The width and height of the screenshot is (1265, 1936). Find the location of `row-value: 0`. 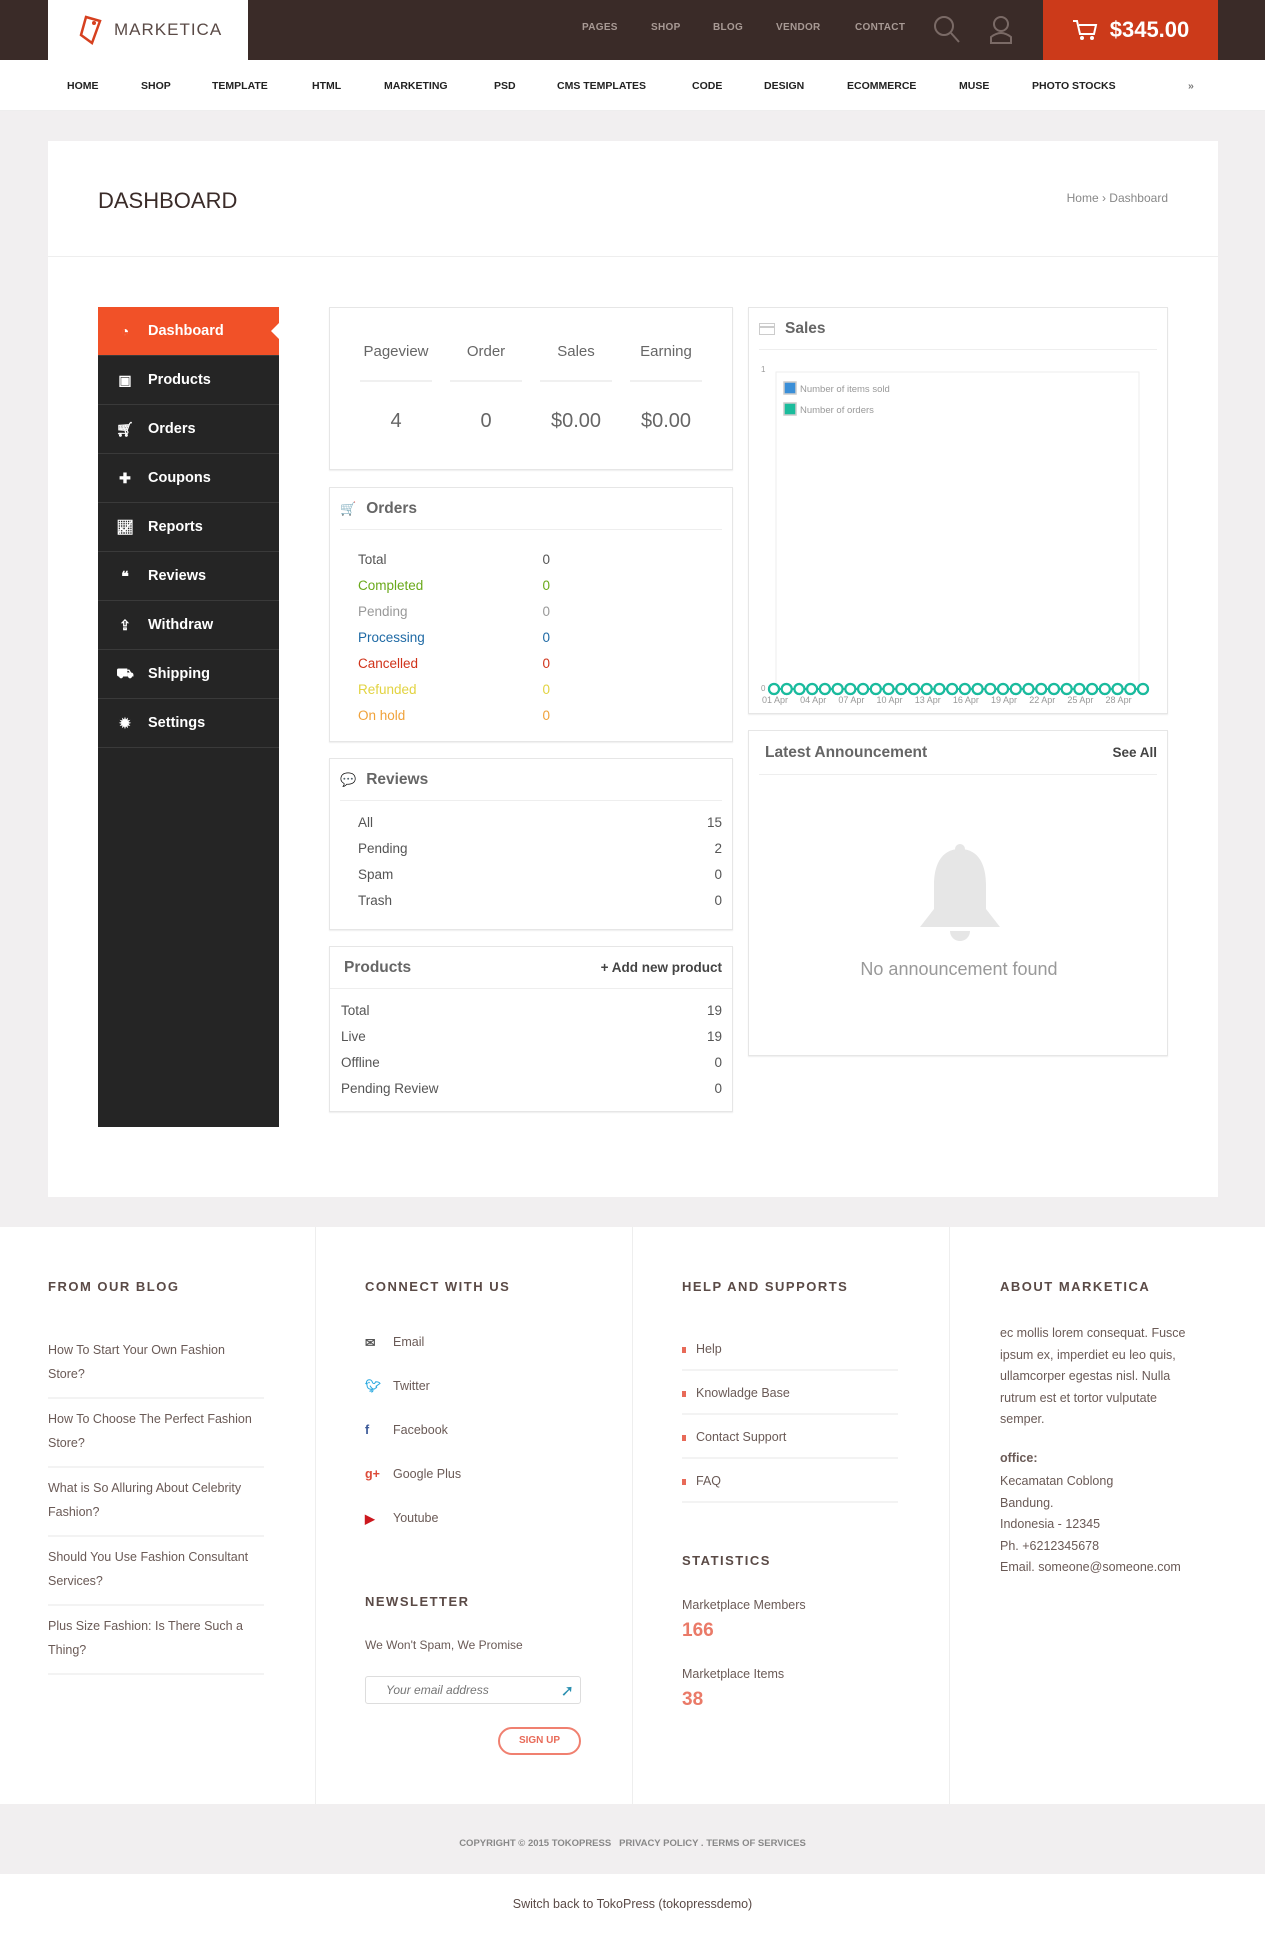

row-value: 0 is located at coordinates (546, 559).